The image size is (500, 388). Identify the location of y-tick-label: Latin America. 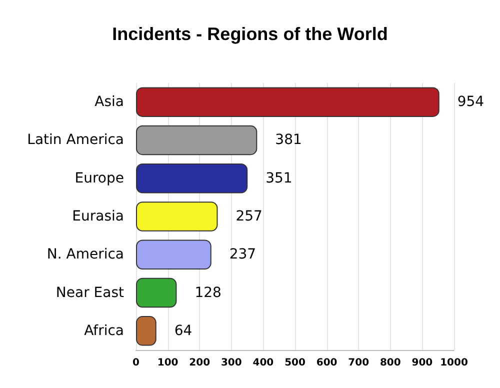
(75, 140).